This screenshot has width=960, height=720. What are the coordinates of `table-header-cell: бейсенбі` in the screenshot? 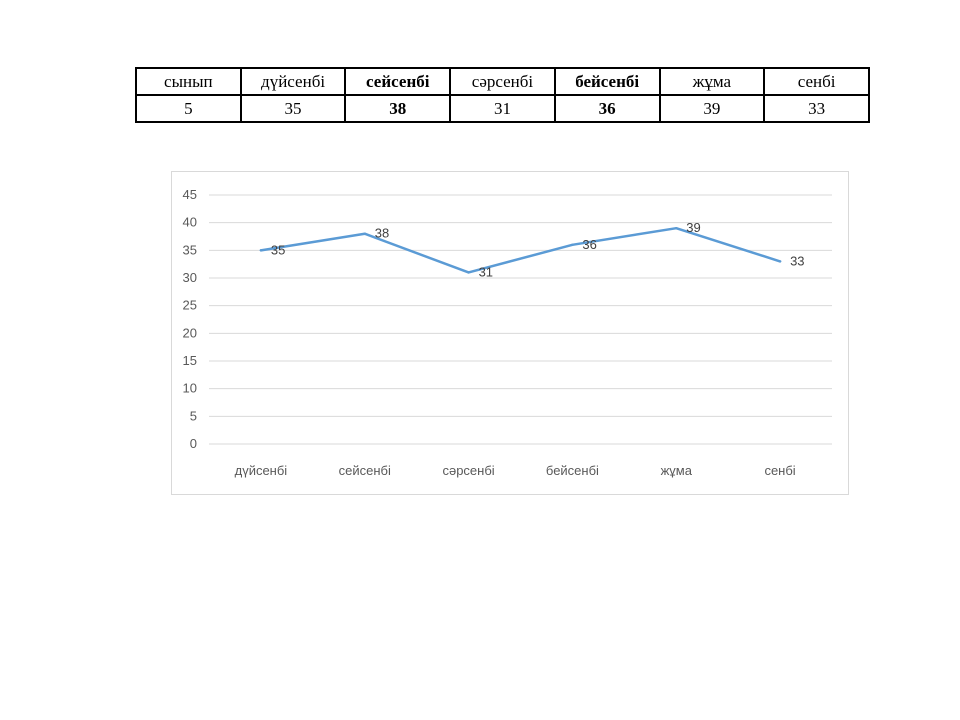 It's located at (607, 81).